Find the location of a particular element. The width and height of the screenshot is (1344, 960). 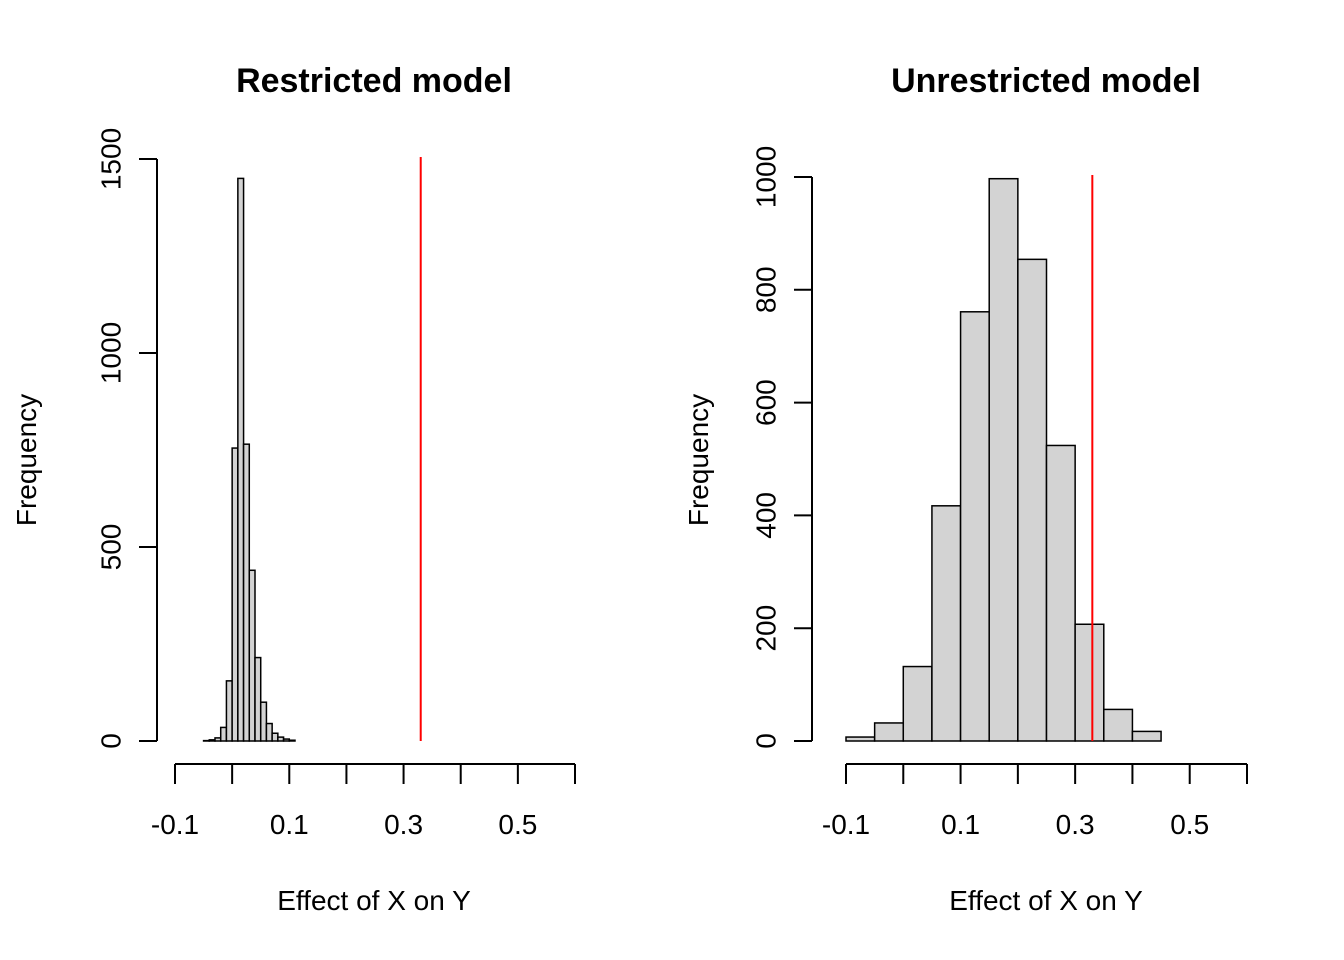

y-tick-label: 200 is located at coordinates (766, 628).